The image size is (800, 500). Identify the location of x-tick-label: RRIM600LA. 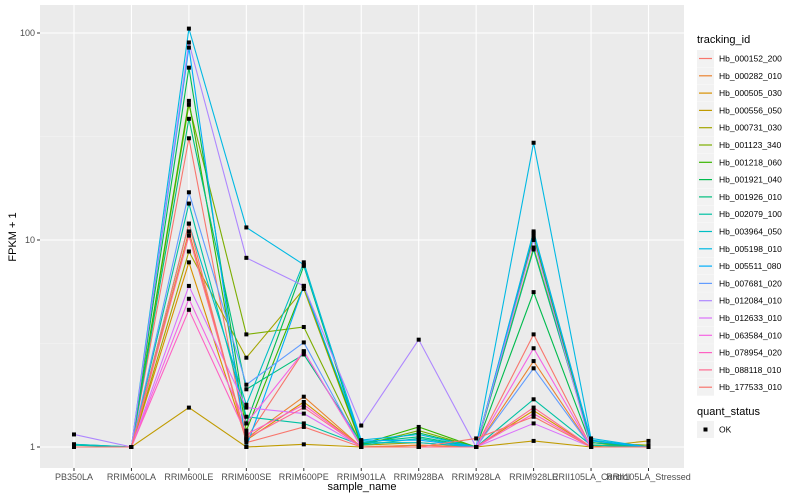
(131, 477).